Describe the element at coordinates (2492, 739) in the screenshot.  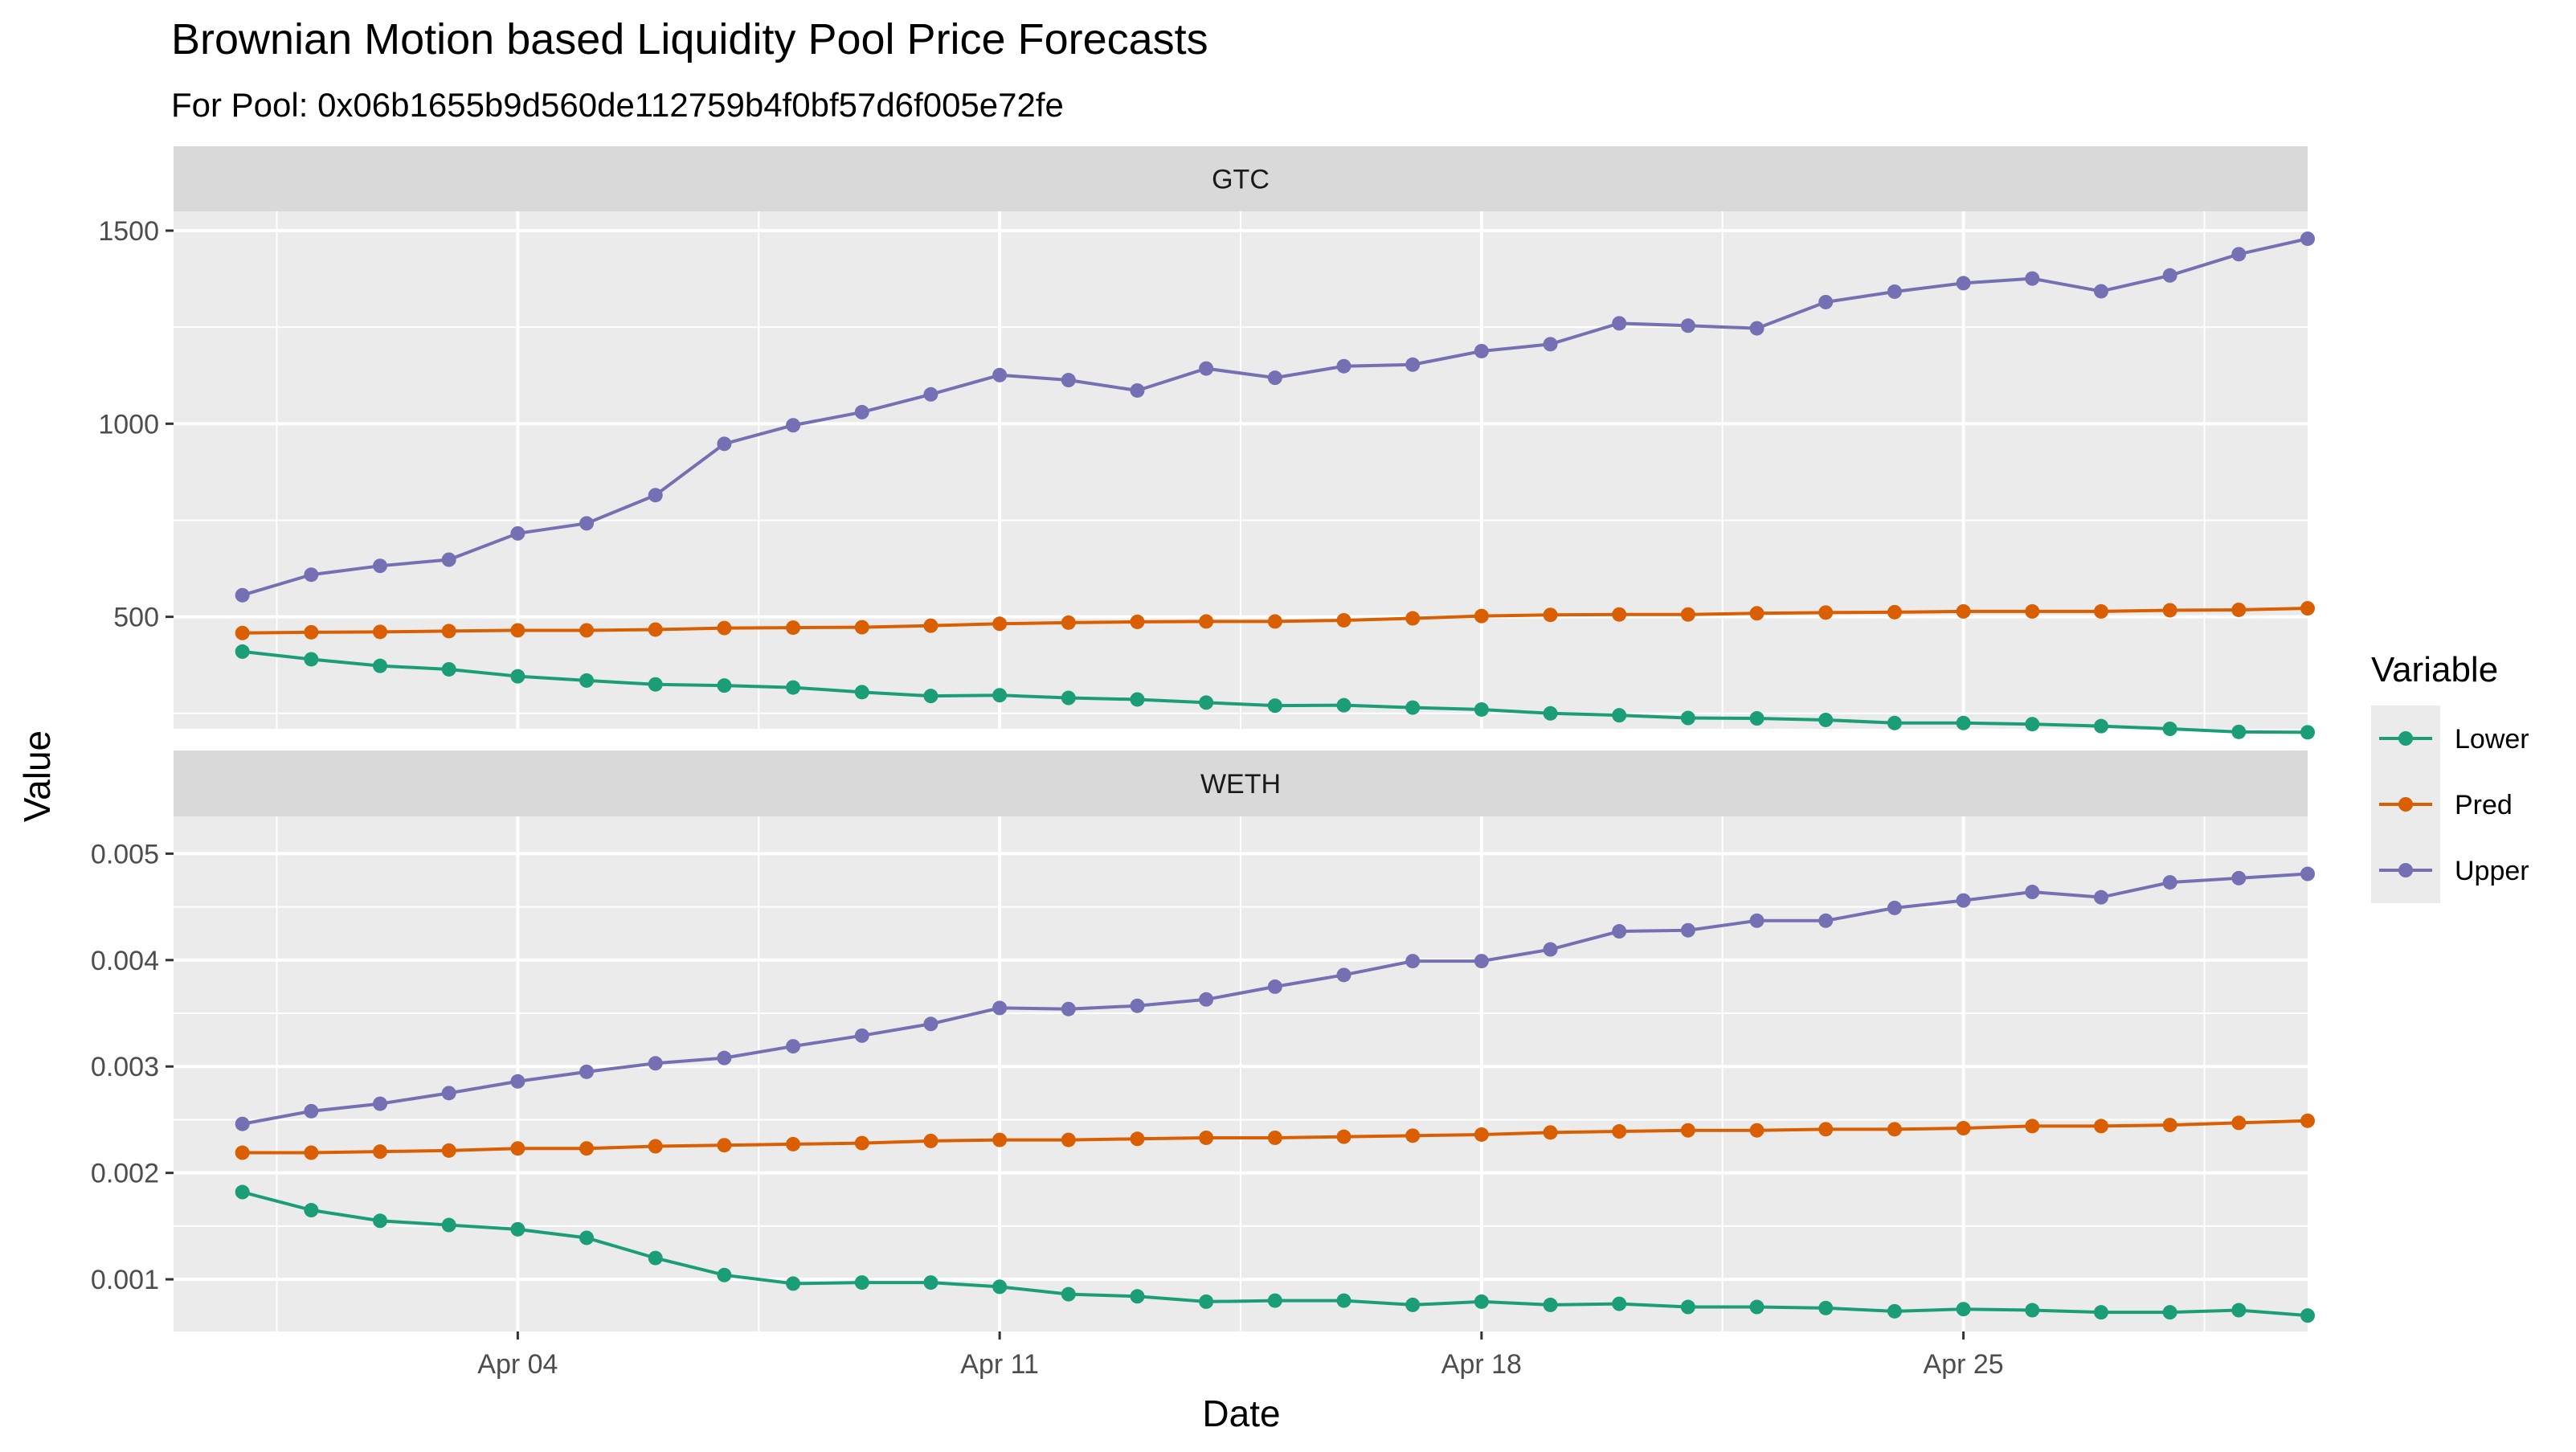
I see `legend-label: Lower` at that location.